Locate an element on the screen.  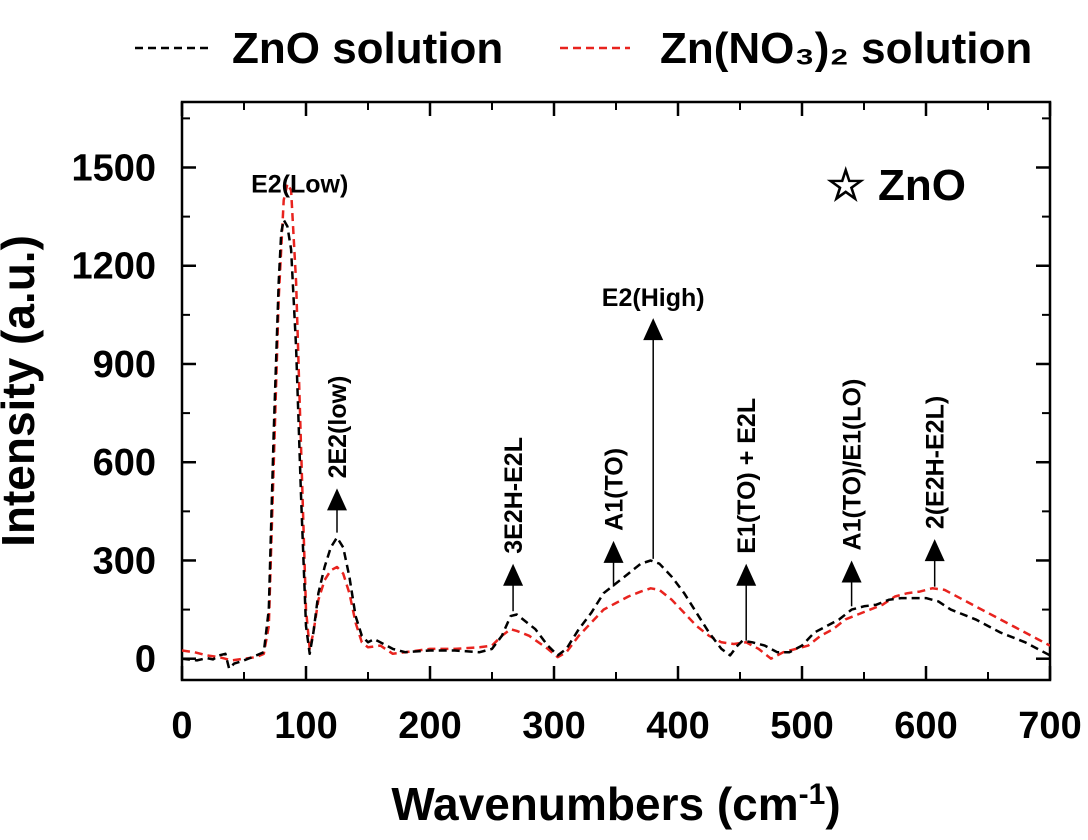
y-tick-label-600: 600 is located at coordinates (124, 463).